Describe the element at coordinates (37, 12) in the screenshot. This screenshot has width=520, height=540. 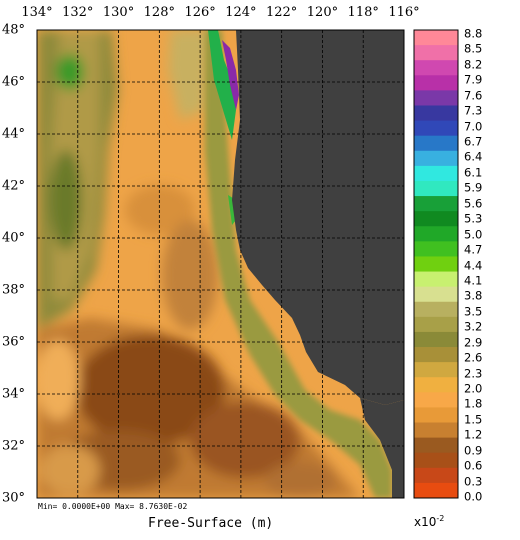
I see `longitude-label: 134°` at that location.